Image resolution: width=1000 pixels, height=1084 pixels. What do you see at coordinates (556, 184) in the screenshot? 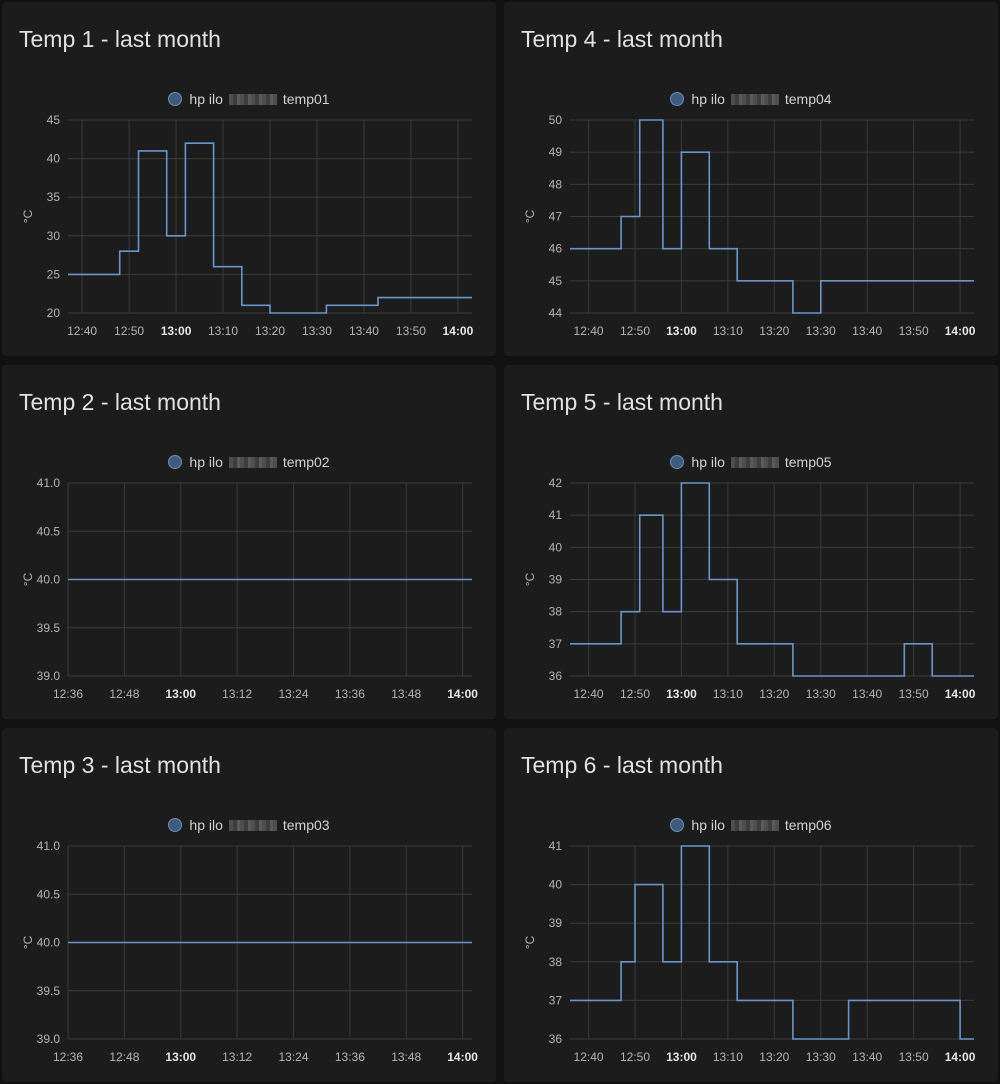
I see `y-tick-label: 48` at bounding box center [556, 184].